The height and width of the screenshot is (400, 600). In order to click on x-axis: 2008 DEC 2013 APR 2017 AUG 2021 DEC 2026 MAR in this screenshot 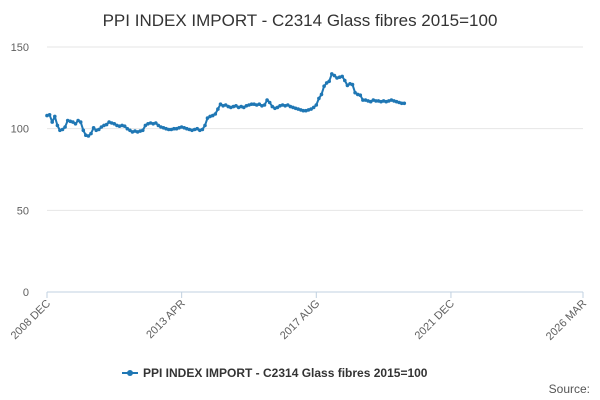, I will do `click(299, 317)`.